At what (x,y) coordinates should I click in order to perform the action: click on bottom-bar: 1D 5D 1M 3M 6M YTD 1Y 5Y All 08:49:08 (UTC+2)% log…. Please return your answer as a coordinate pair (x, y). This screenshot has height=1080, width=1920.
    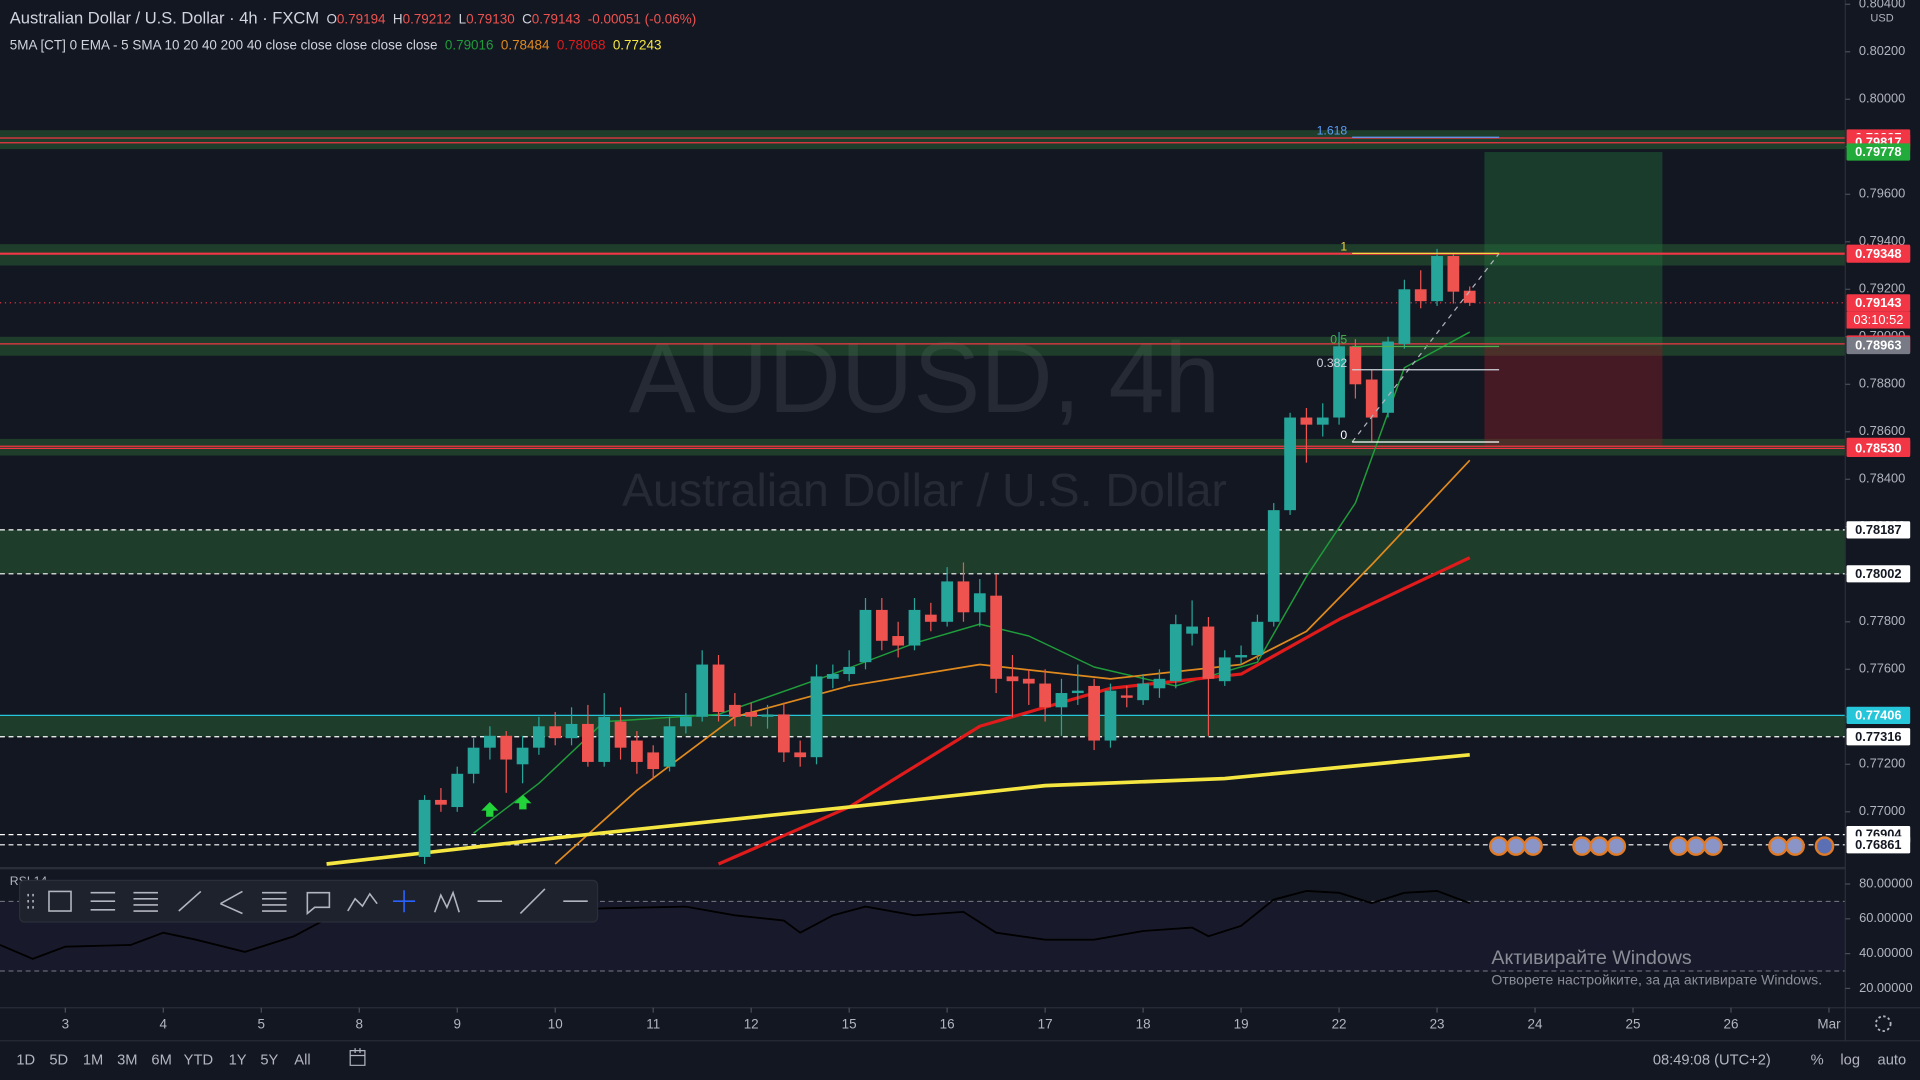
    Looking at the image, I should click on (960, 1054).